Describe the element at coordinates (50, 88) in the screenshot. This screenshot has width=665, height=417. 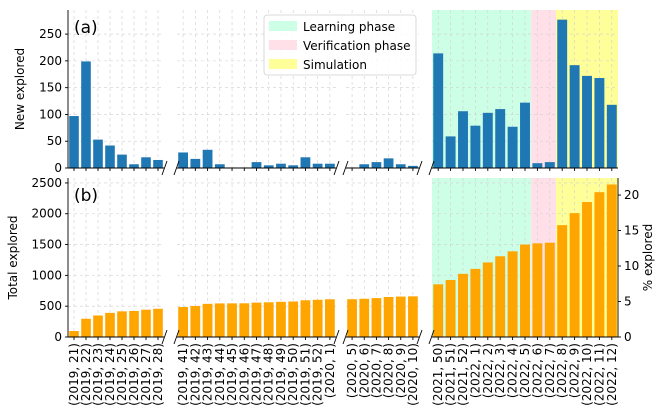
I see `y-tick-label: 150` at that location.